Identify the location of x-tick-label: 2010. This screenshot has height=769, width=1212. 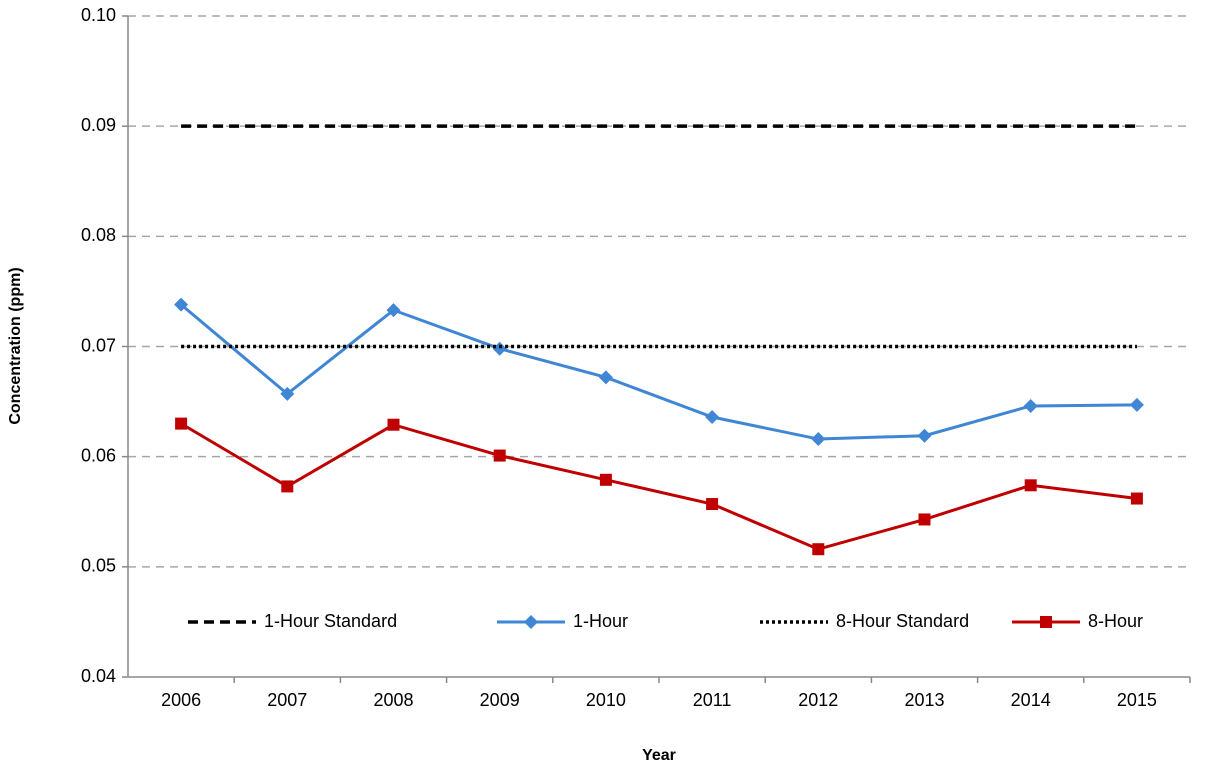
(606, 700).